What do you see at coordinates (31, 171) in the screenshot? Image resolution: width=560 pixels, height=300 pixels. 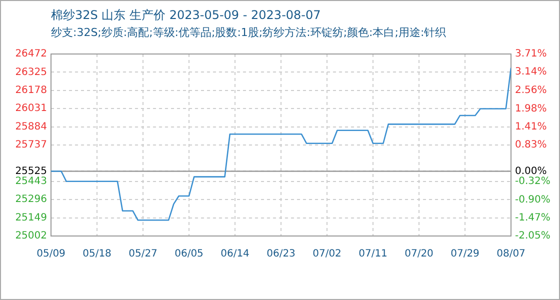 I see `y-tick-label: 25525` at bounding box center [31, 171].